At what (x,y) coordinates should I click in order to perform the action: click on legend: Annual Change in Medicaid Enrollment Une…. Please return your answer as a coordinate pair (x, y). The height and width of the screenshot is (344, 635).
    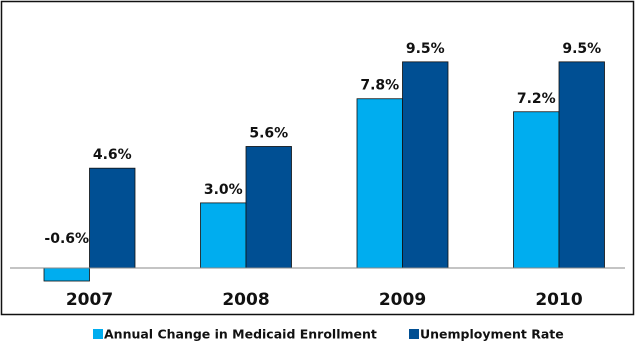
    Looking at the image, I should click on (328, 334).